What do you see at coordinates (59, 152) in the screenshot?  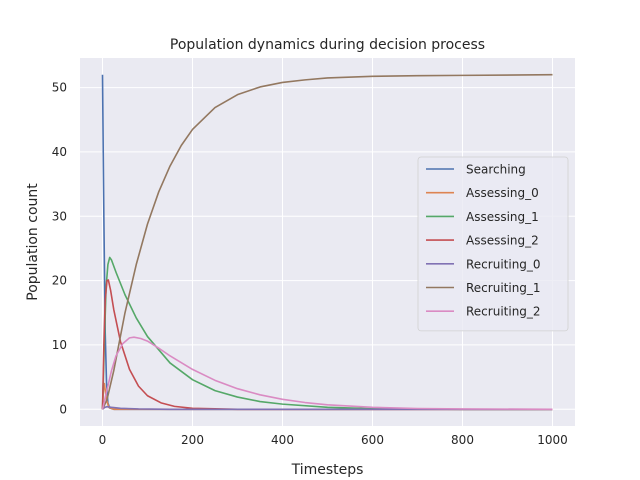 I see `y-tick-label: 40` at bounding box center [59, 152].